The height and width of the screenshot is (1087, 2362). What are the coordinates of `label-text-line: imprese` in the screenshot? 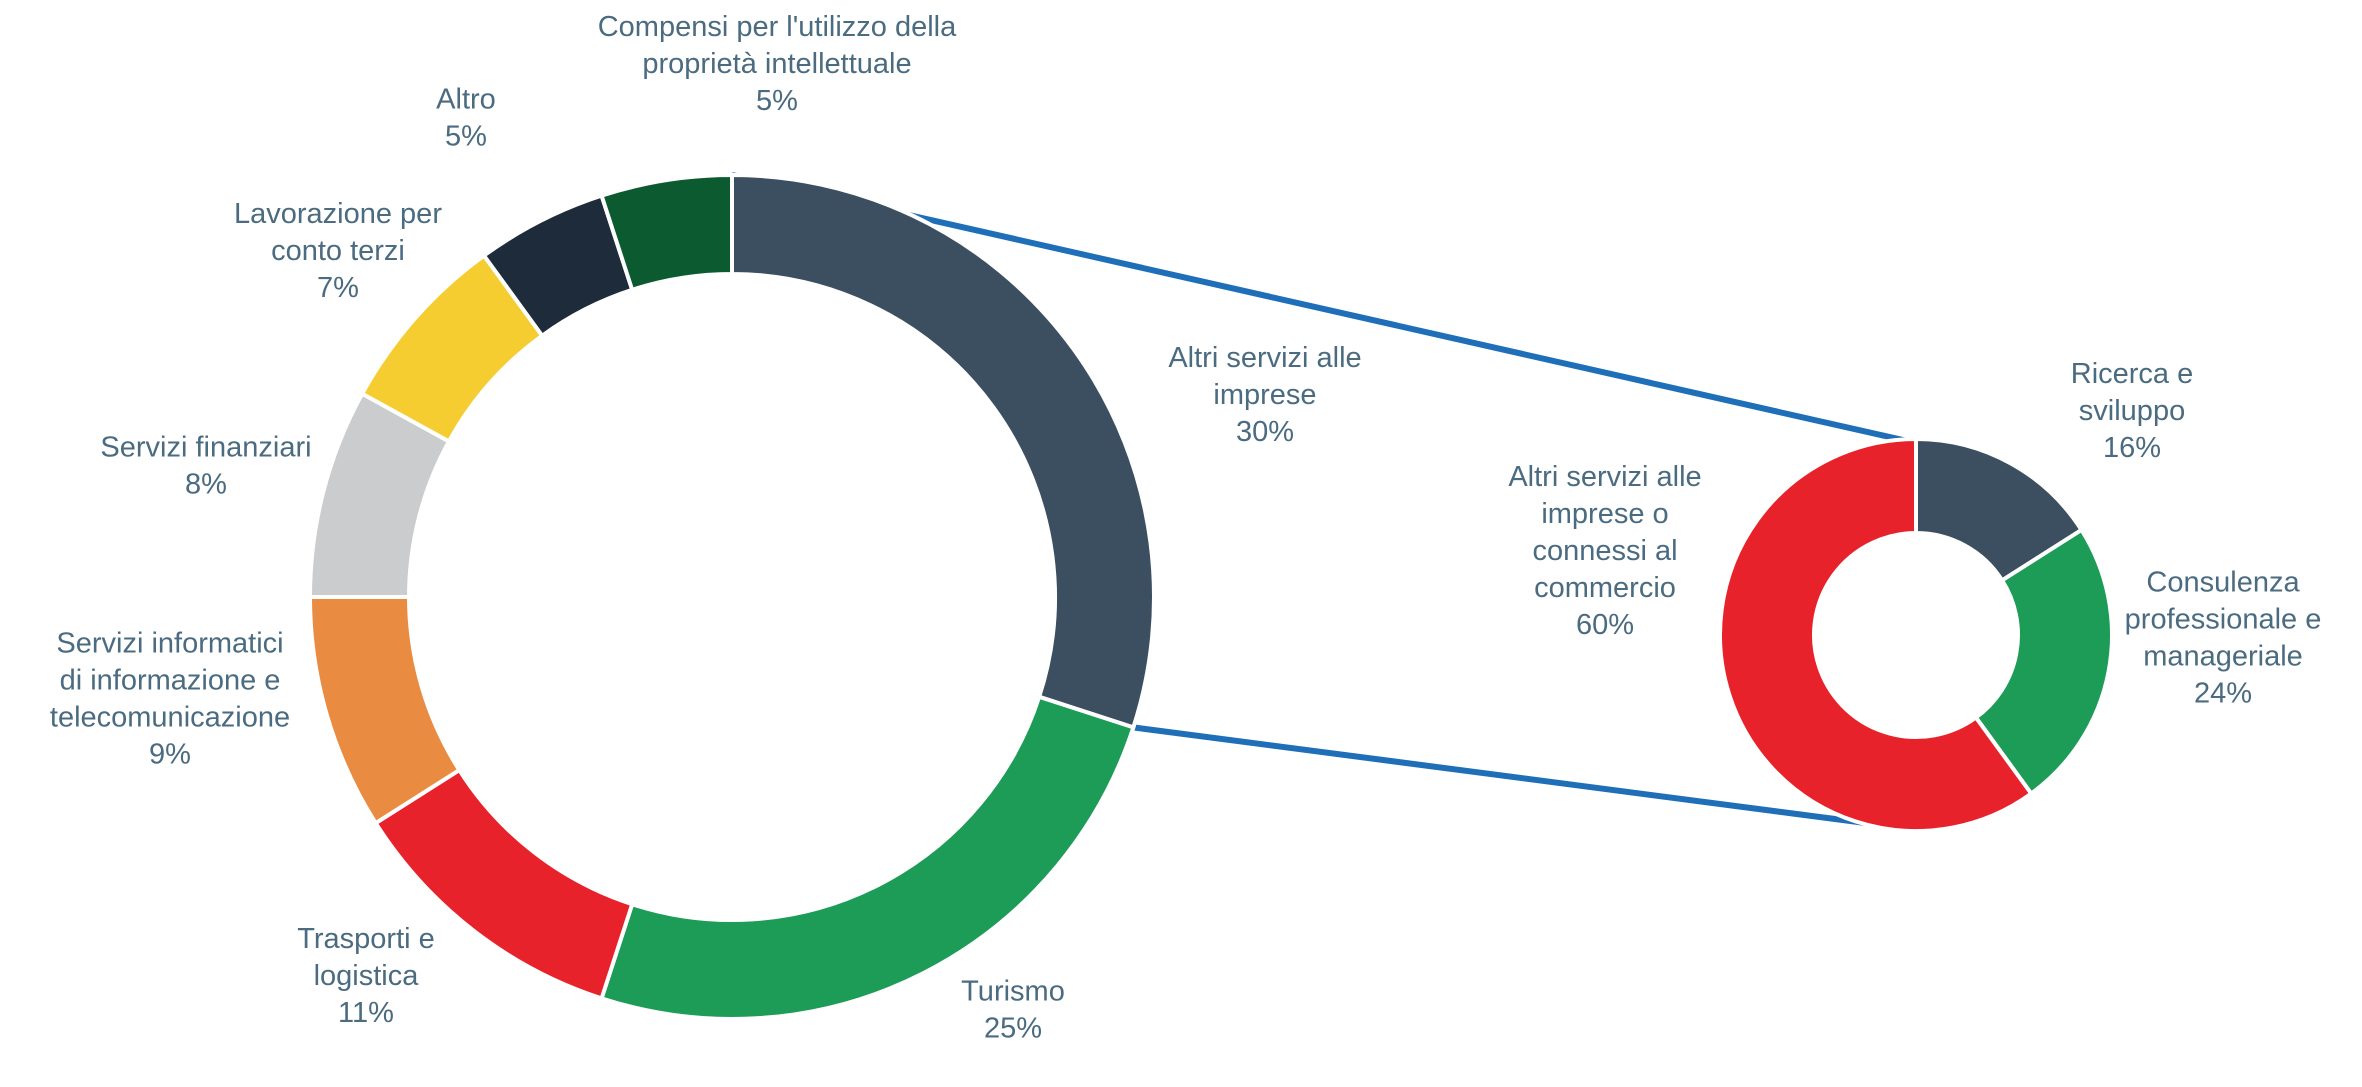 It's located at (1264, 395).